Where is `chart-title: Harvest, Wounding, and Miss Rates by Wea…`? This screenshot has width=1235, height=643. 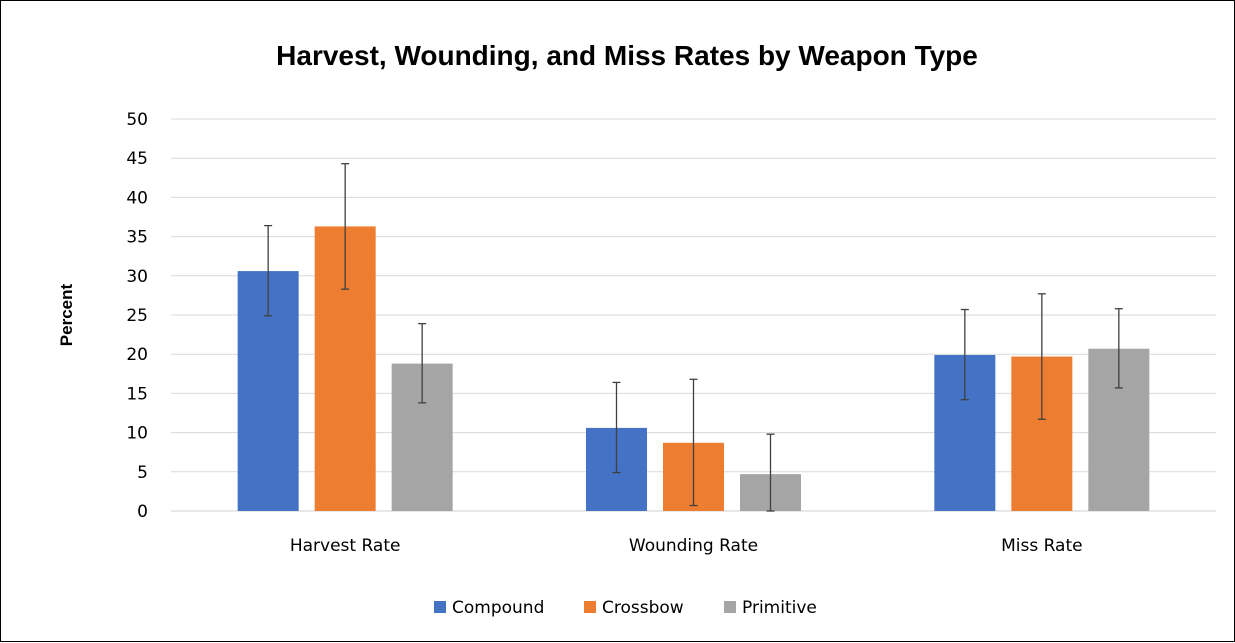 chart-title: Harvest, Wounding, and Miss Rates by Wea… is located at coordinates (627, 55).